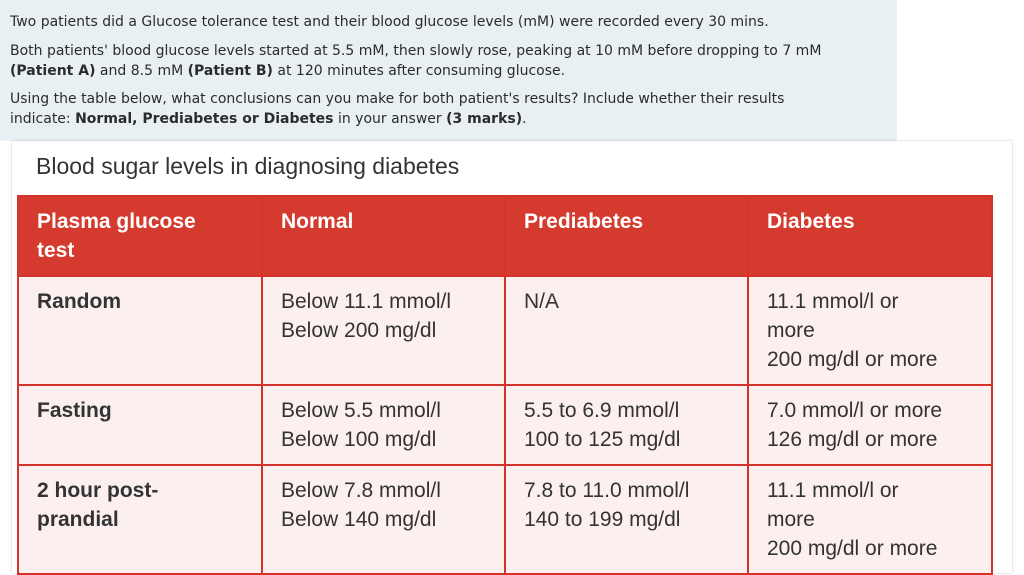  Describe the element at coordinates (56, 250) in the screenshot. I see `header-line: test` at that location.